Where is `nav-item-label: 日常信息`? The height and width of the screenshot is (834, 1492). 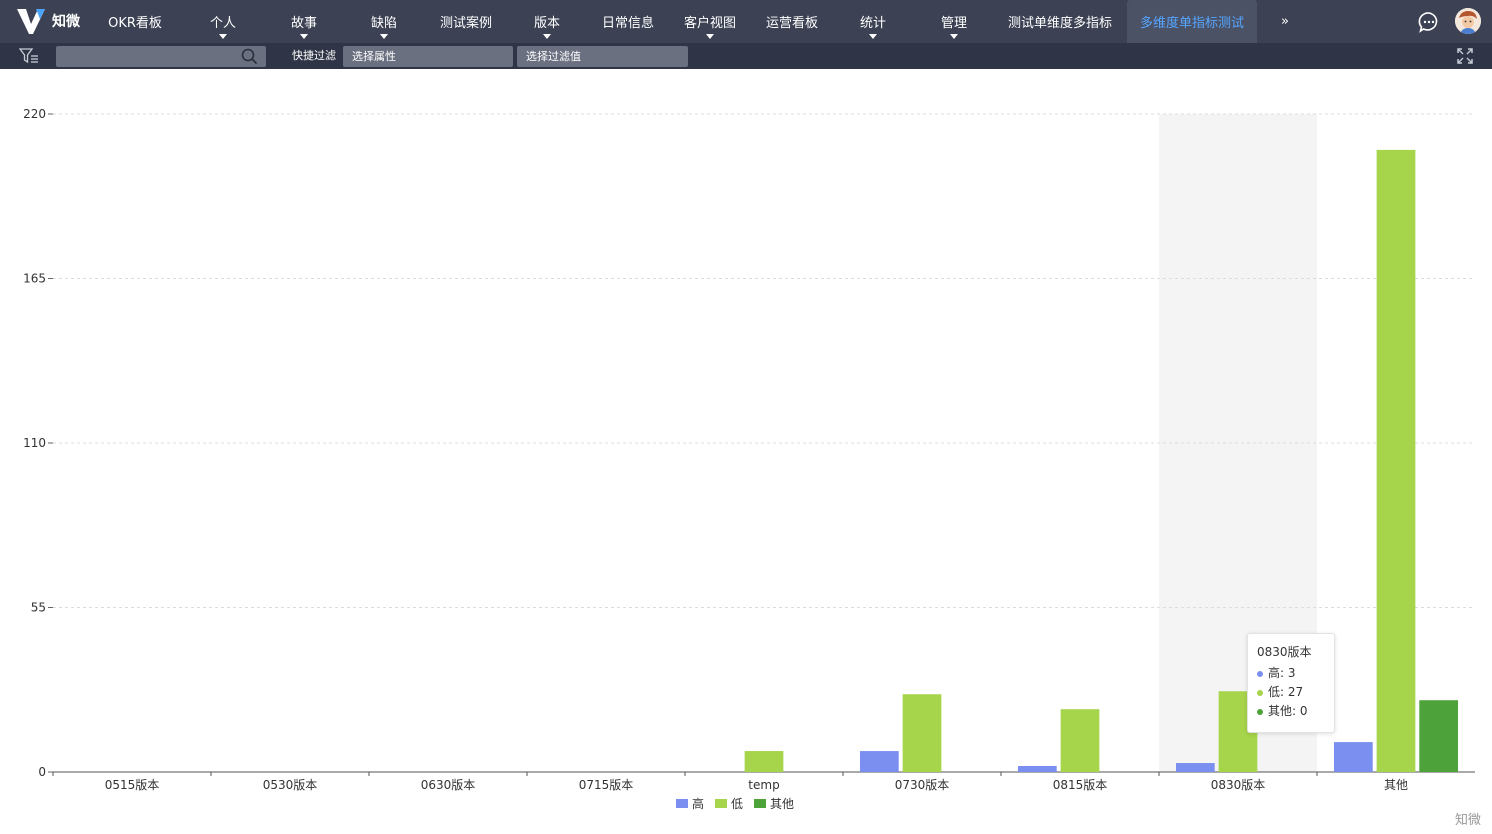 nav-item-label: 日常信息 is located at coordinates (627, 23).